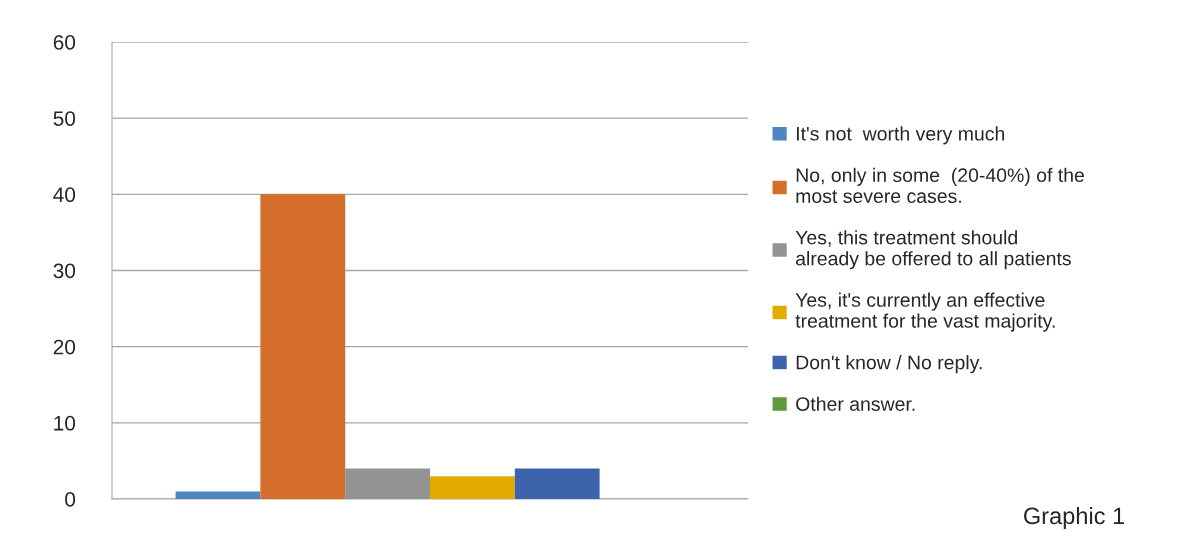 The width and height of the screenshot is (1197, 551). What do you see at coordinates (933, 250) in the screenshot?
I see `legend-label: Yes, this treatment should already be offered to all patients` at bounding box center [933, 250].